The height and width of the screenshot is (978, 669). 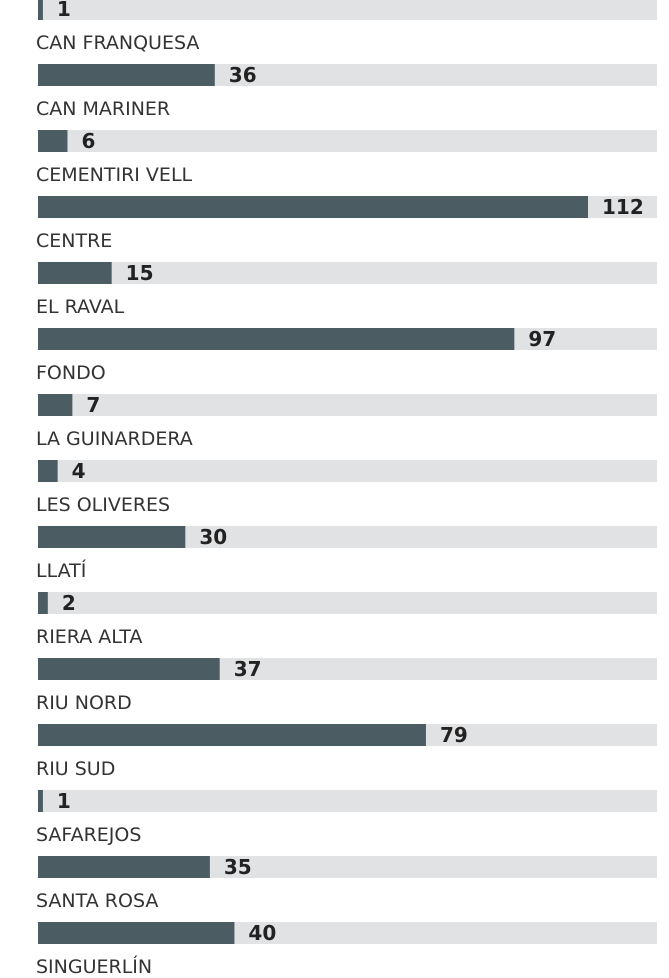 What do you see at coordinates (80, 307) in the screenshot?
I see `category-label: EL RAVAL` at bounding box center [80, 307].